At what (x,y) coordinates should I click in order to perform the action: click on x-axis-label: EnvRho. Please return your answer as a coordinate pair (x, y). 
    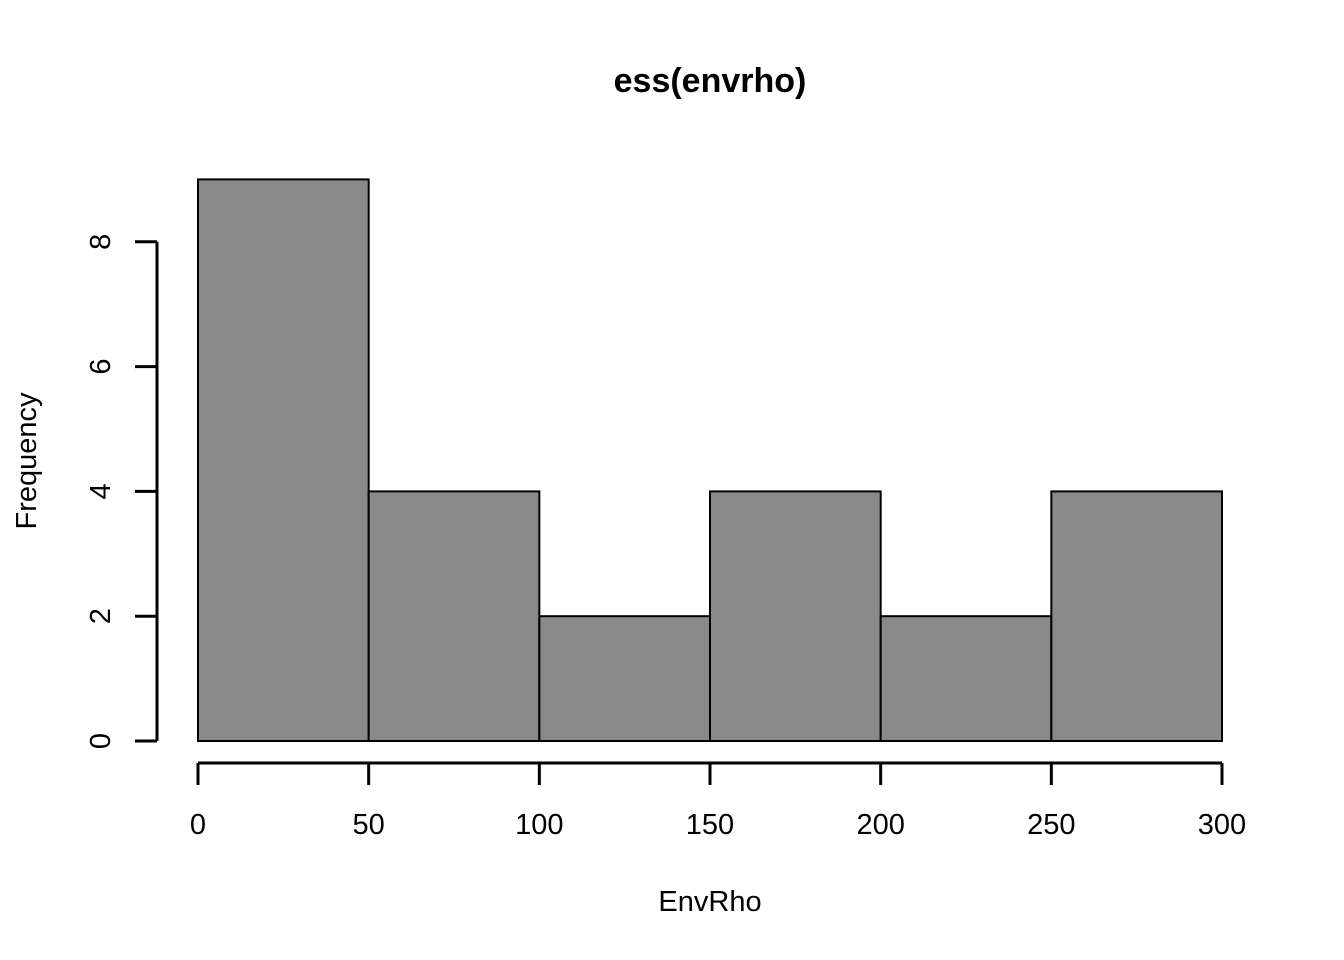
    Looking at the image, I should click on (709, 902).